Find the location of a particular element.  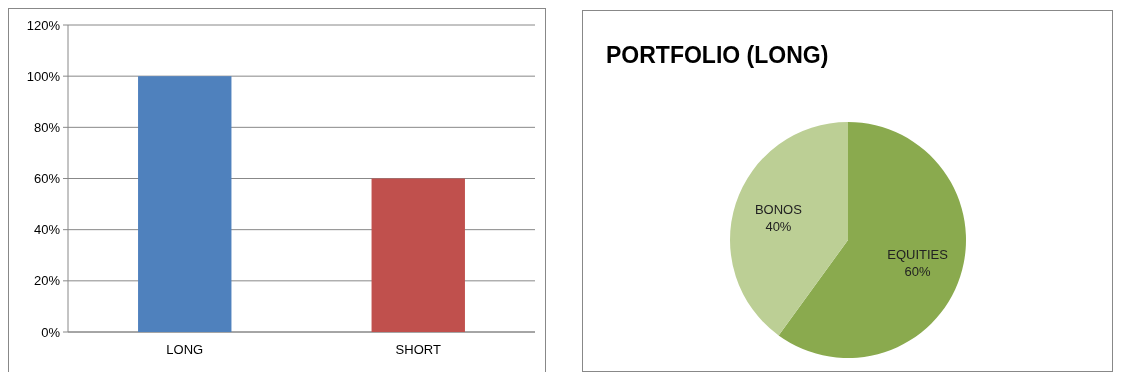

data-label: 60% is located at coordinates (918, 272).